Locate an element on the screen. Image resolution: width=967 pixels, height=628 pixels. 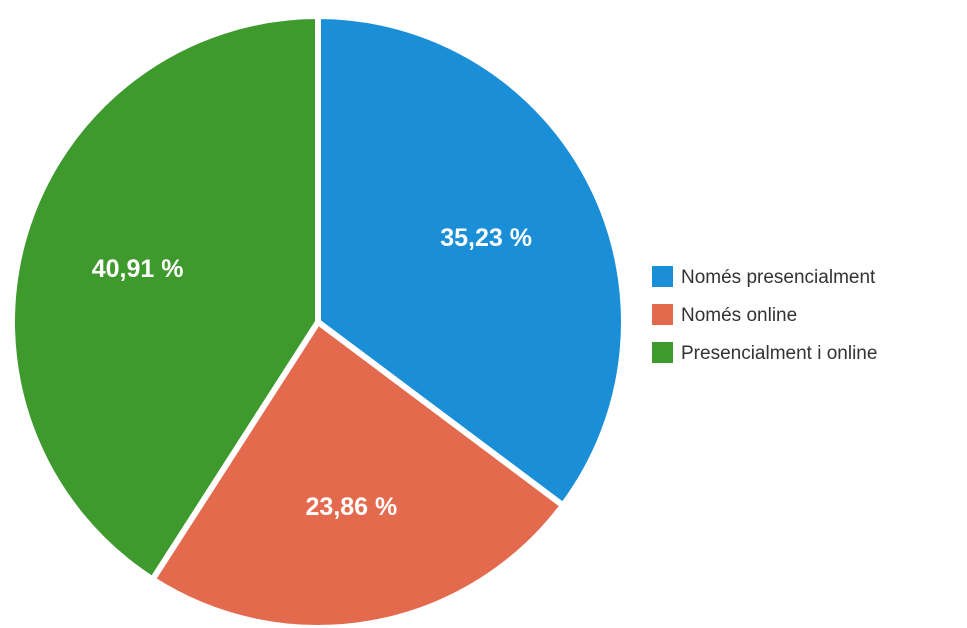
legend-label-1: Només online is located at coordinates (739, 315).